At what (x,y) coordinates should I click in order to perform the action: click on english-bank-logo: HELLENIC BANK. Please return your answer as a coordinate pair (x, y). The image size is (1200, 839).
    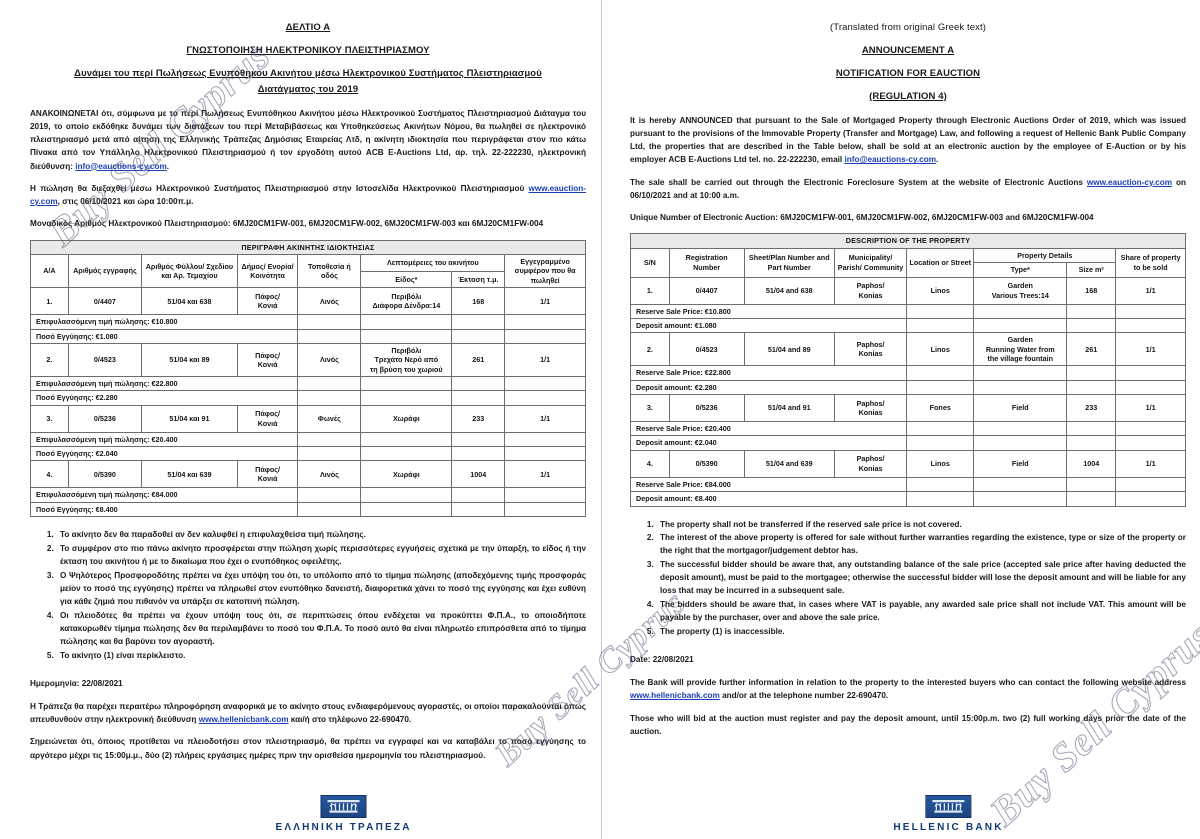
    Looking at the image, I should click on (948, 814).